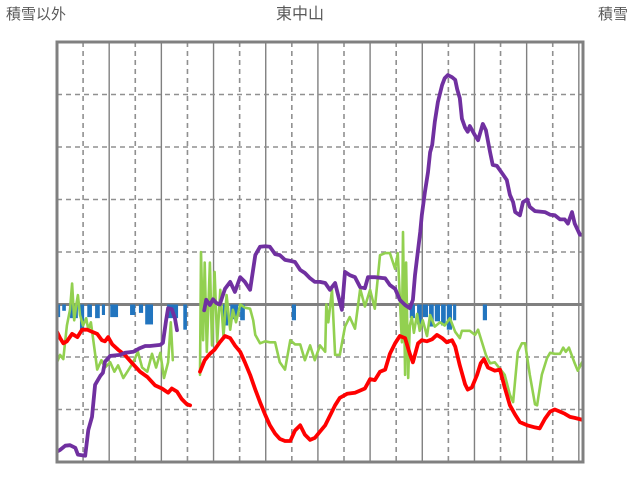  What do you see at coordinates (36, 14) in the screenshot?
I see `left-axis-title: 積雪以外` at bounding box center [36, 14].